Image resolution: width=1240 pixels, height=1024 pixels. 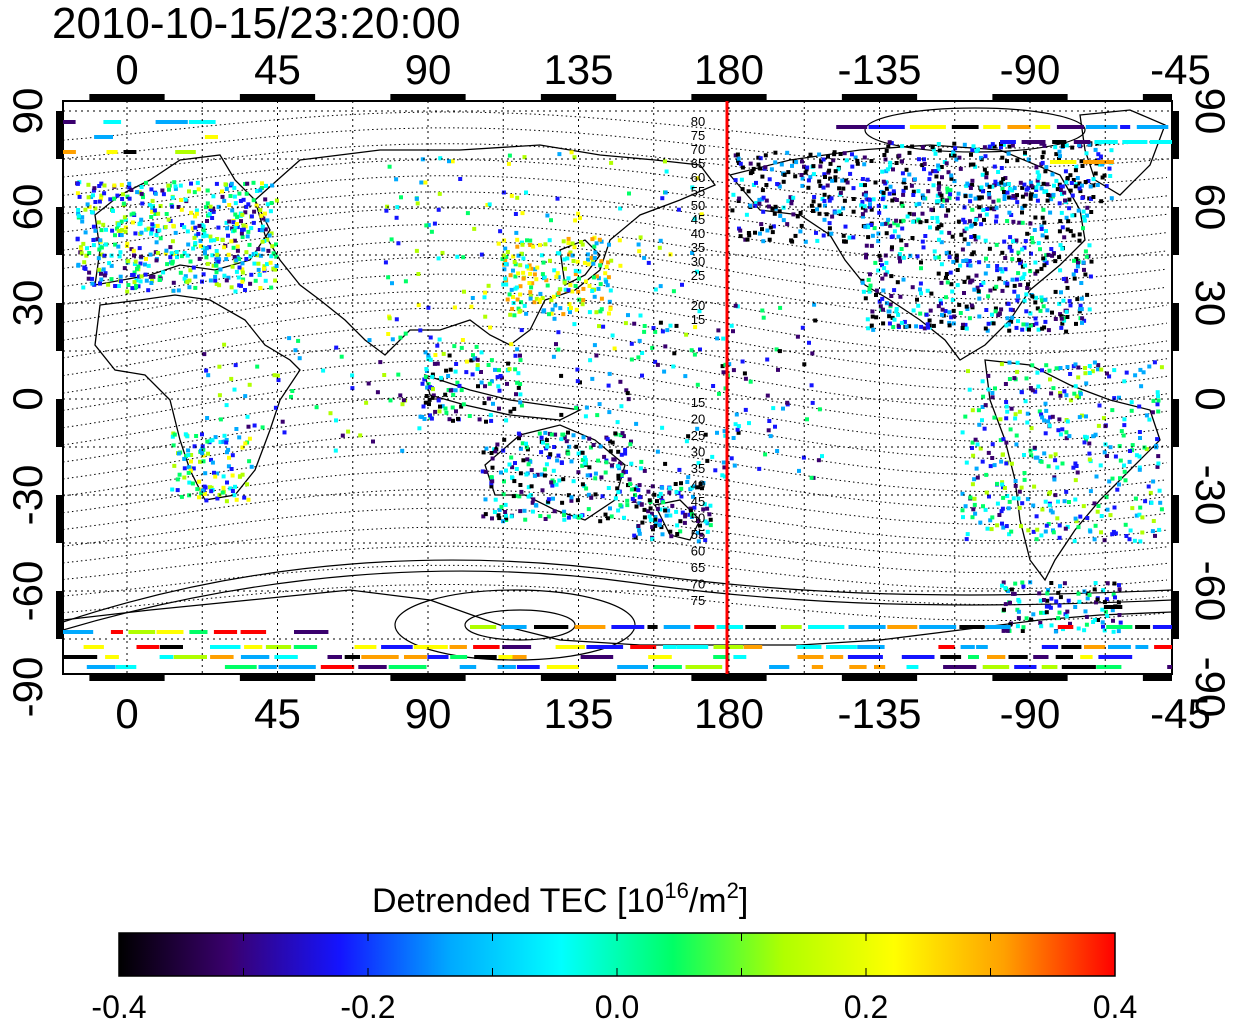 I want to click on right-lat-label: 90, so click(x=1210, y=111).